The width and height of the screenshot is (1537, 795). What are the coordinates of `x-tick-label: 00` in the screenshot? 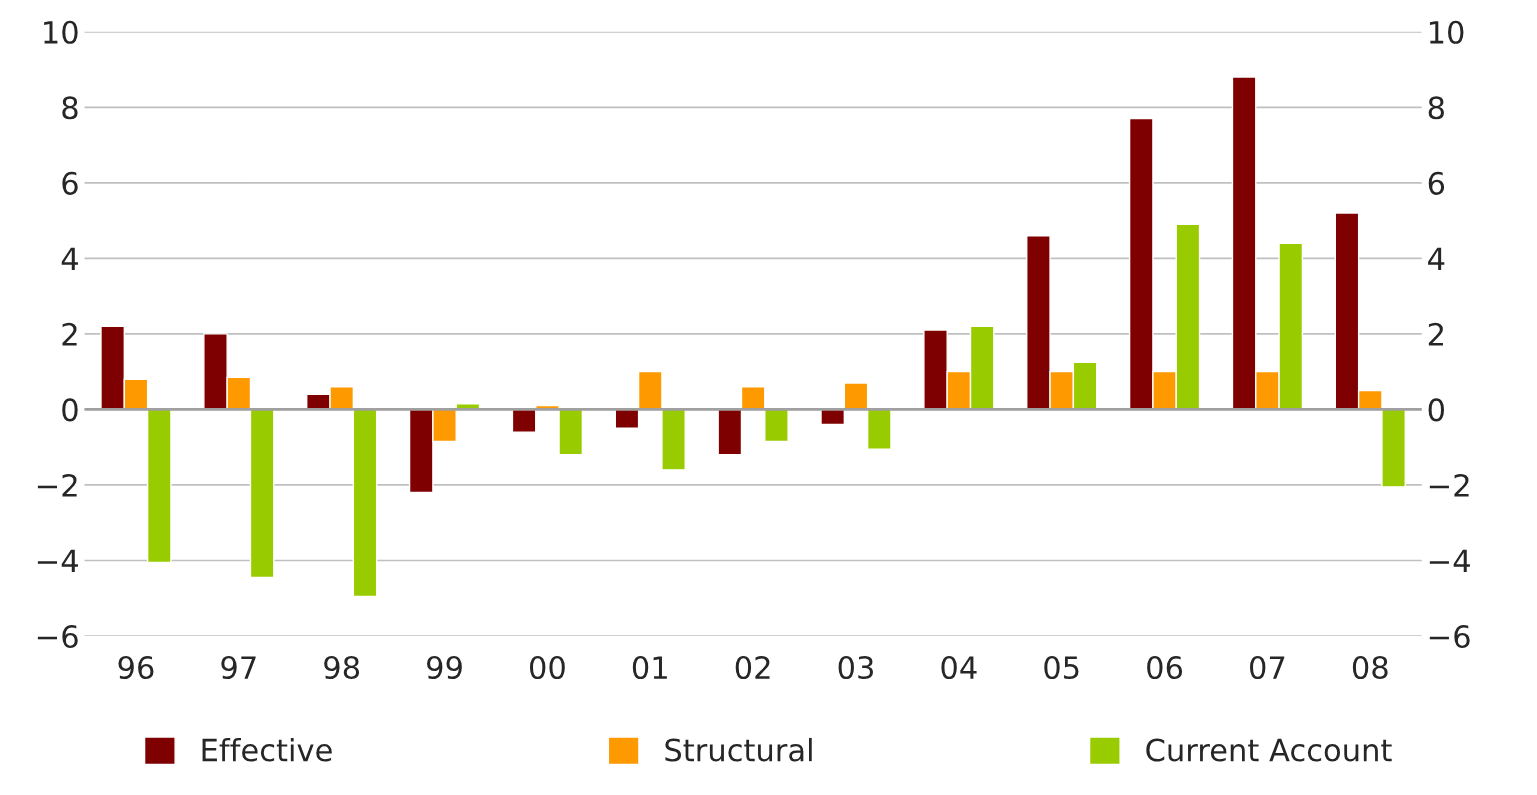 It's located at (547, 667).